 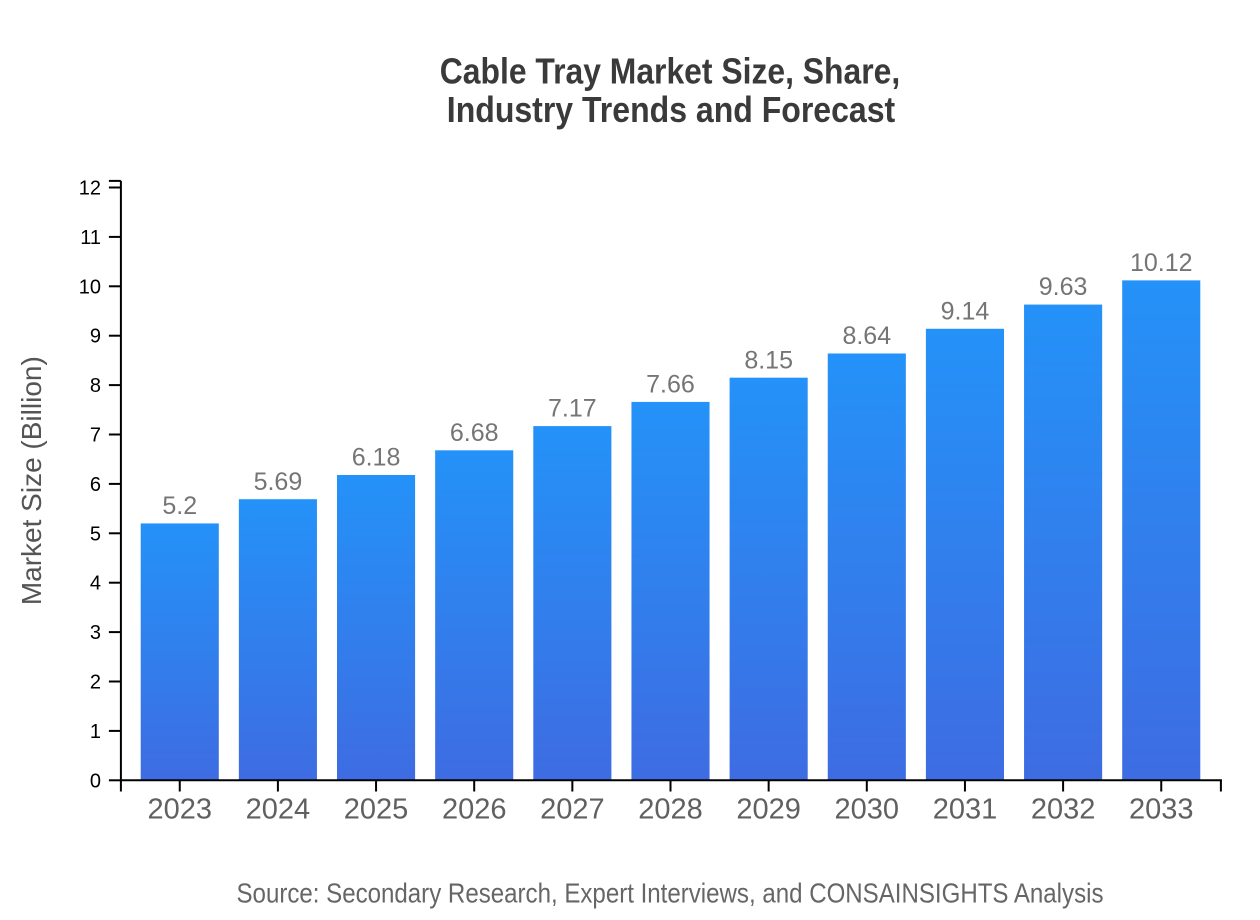 What do you see at coordinates (31, 480) in the screenshot?
I see `svg-text: Market Size (Billion)` at bounding box center [31, 480].